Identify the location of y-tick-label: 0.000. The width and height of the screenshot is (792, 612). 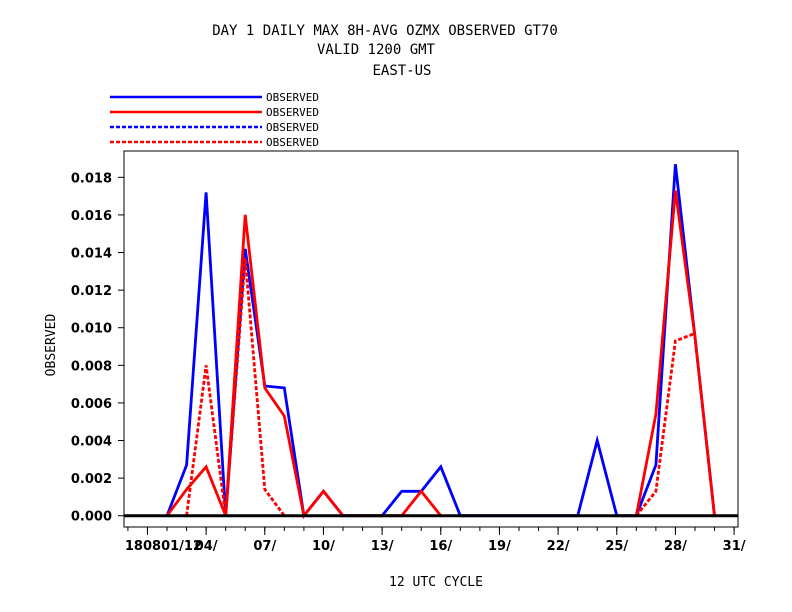
(91, 517).